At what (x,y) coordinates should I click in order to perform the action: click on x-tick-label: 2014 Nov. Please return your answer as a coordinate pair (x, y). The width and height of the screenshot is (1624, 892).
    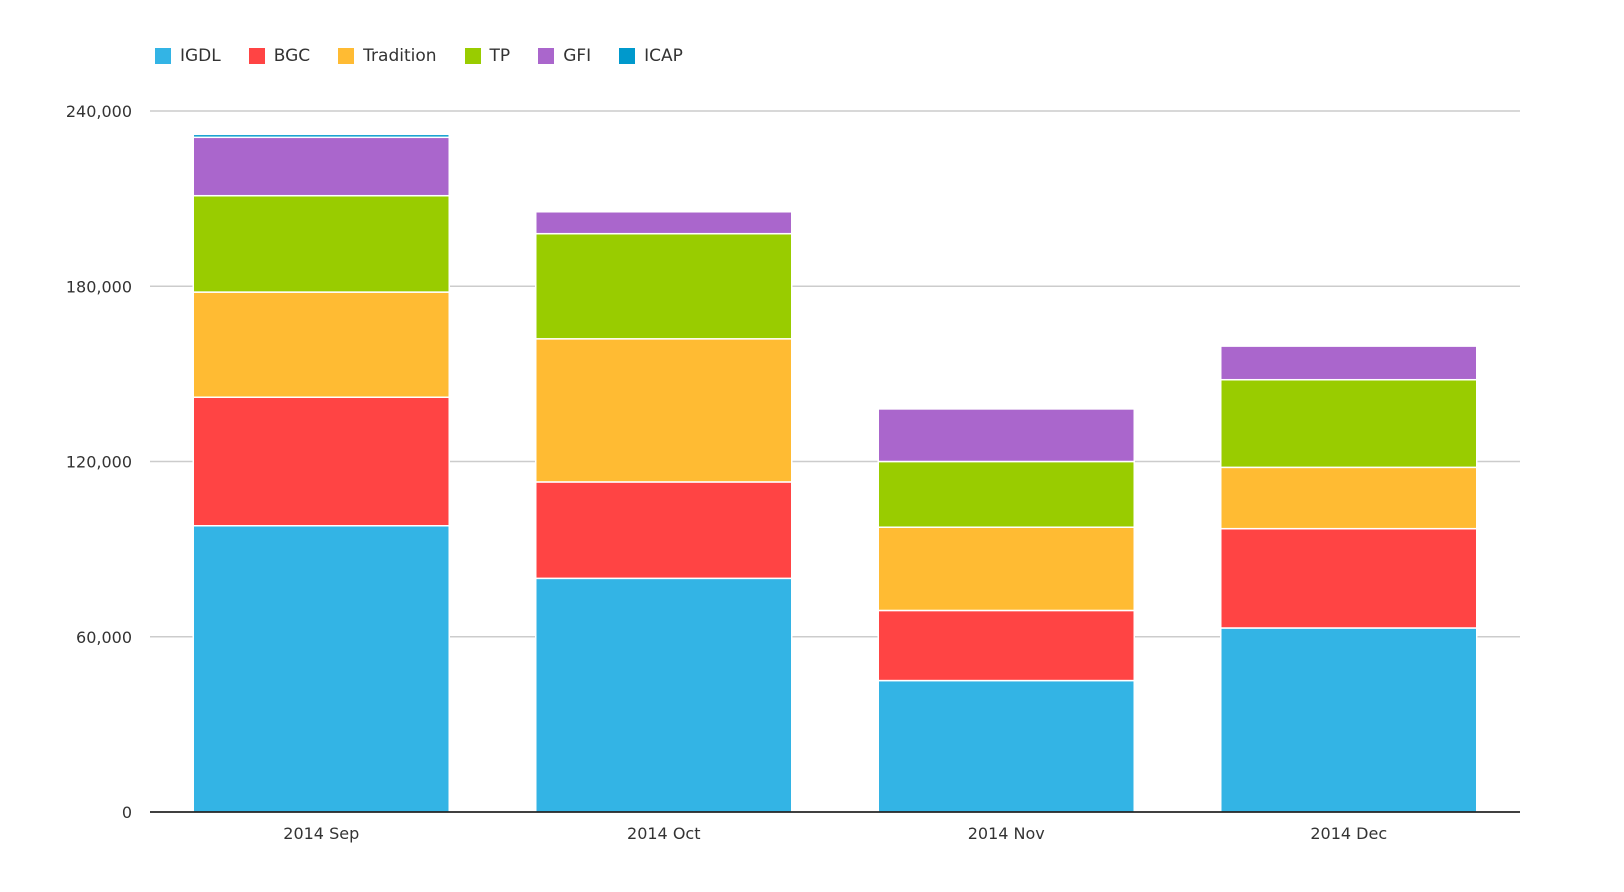
    Looking at the image, I should click on (1006, 833).